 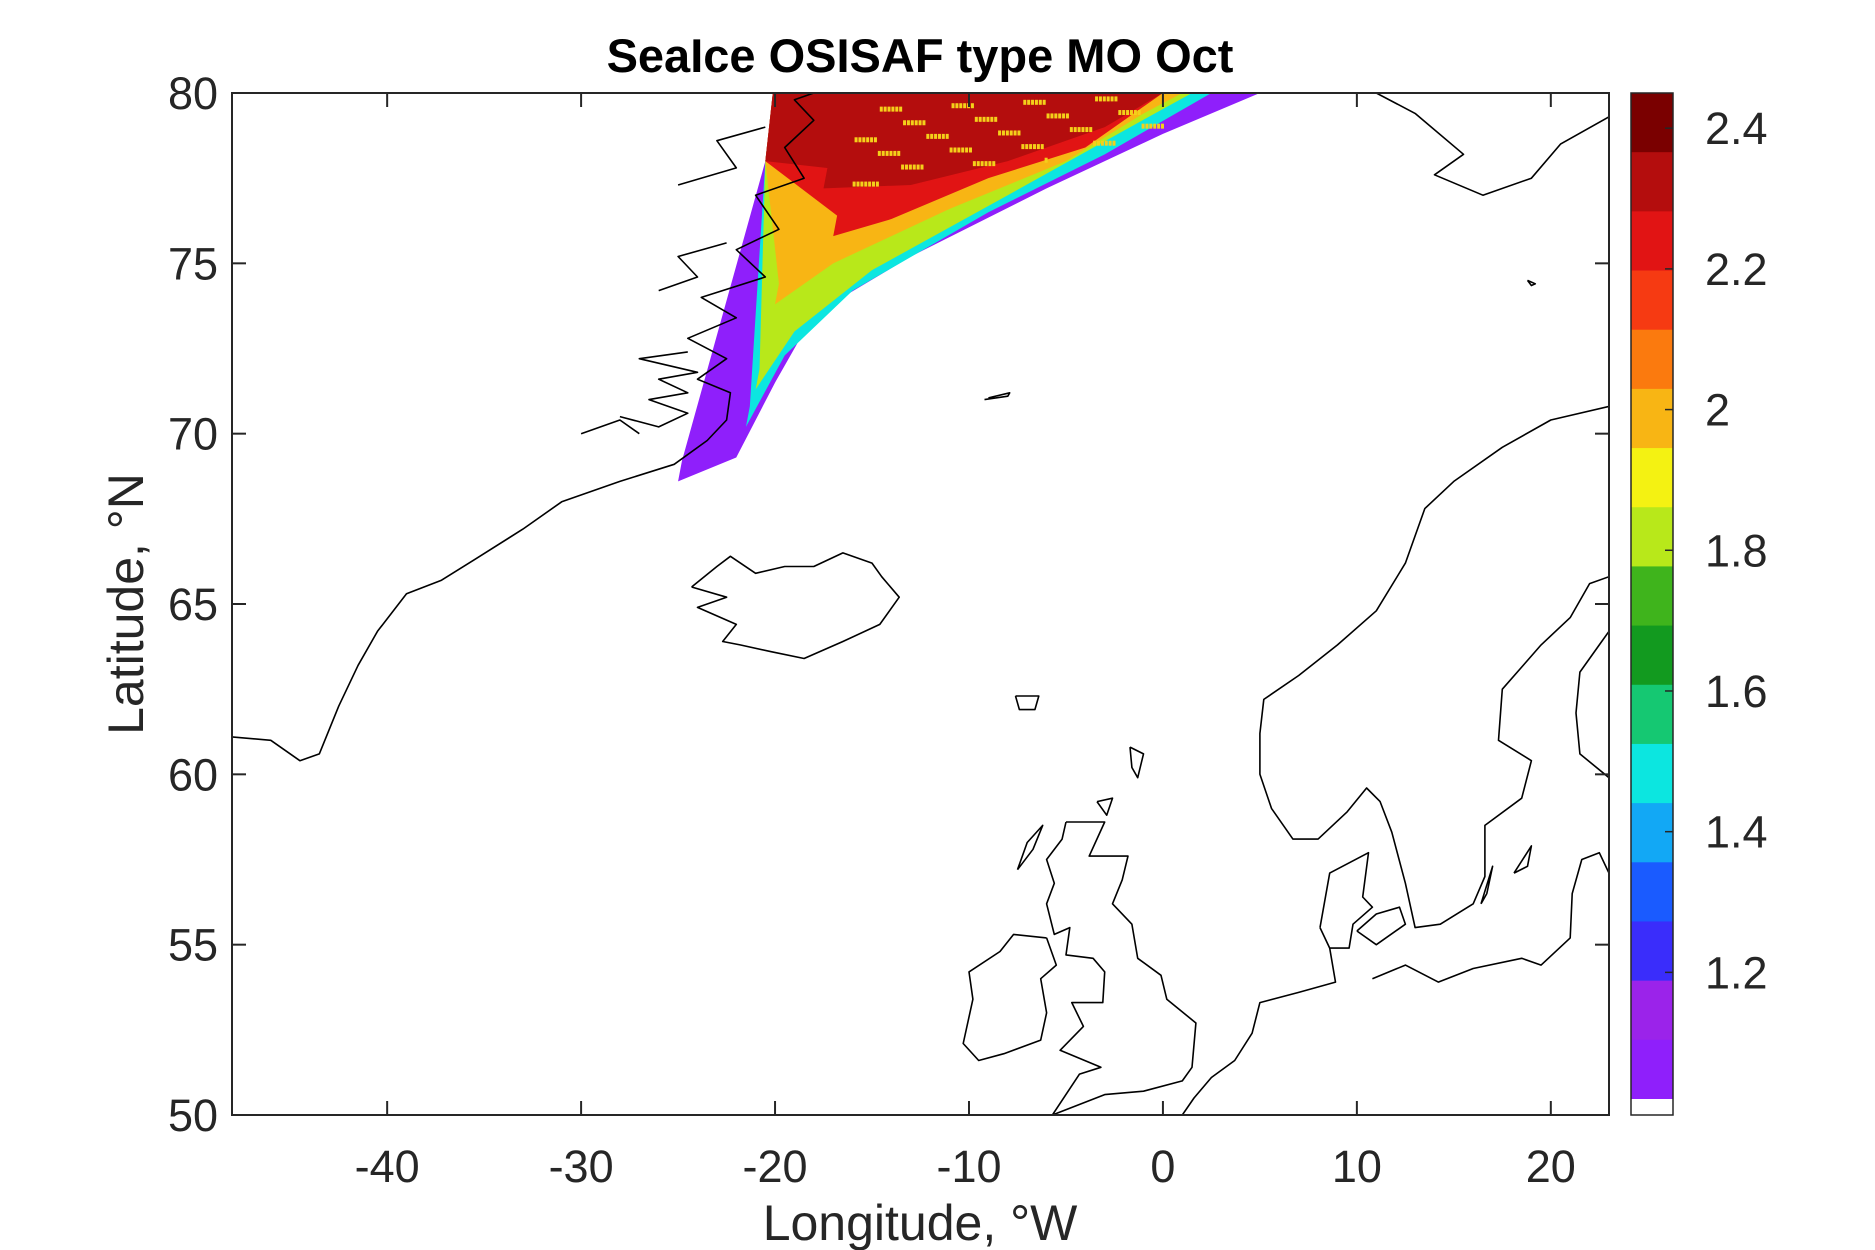 What do you see at coordinates (193, 604) in the screenshot?
I see `y-tick-label: 65` at bounding box center [193, 604].